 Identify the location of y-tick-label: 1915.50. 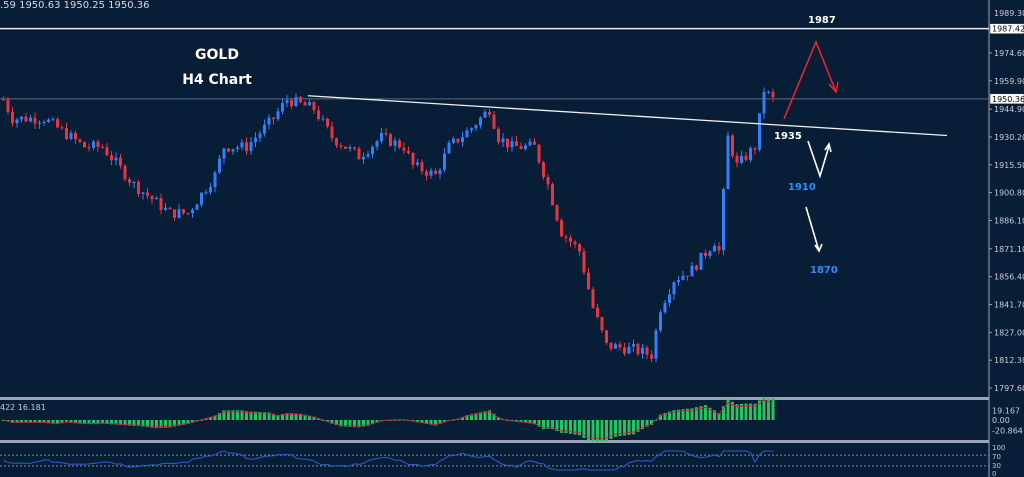
(1009, 165).